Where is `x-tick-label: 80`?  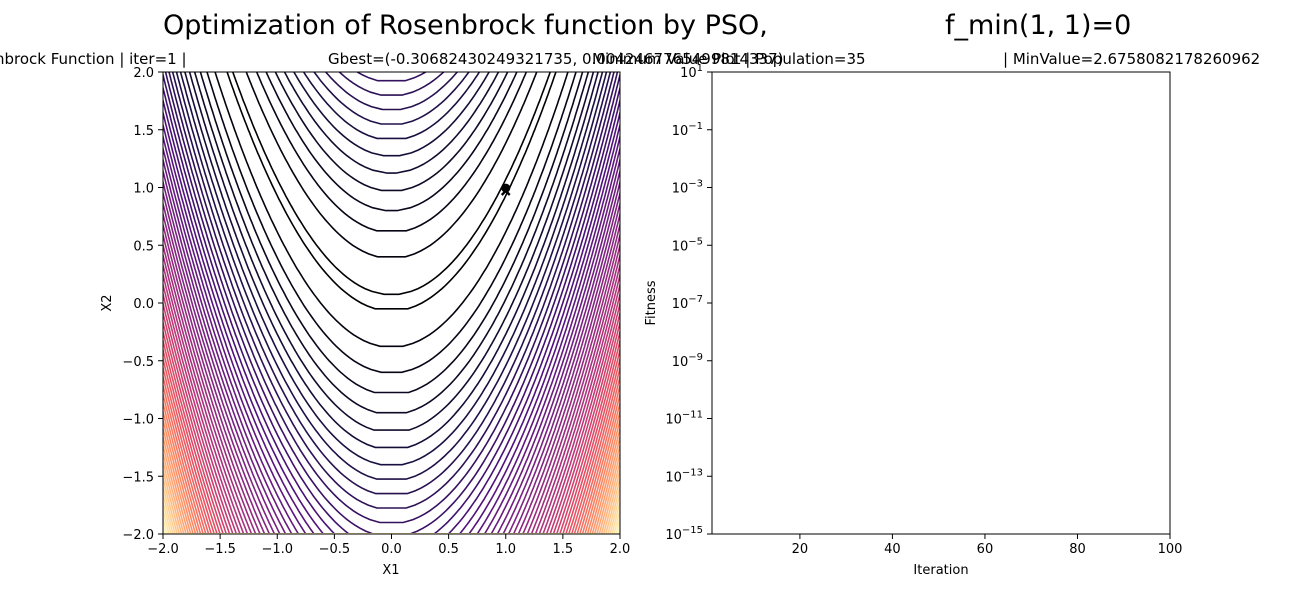
x-tick-label: 80 is located at coordinates (1077, 549).